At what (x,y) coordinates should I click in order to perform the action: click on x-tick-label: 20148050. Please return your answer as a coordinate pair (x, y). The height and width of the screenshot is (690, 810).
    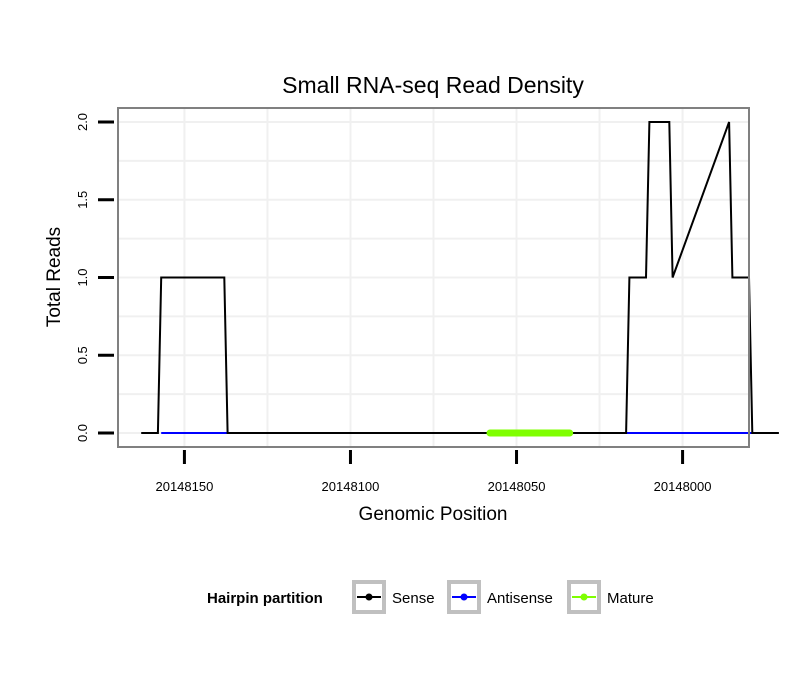
    Looking at the image, I should click on (517, 486).